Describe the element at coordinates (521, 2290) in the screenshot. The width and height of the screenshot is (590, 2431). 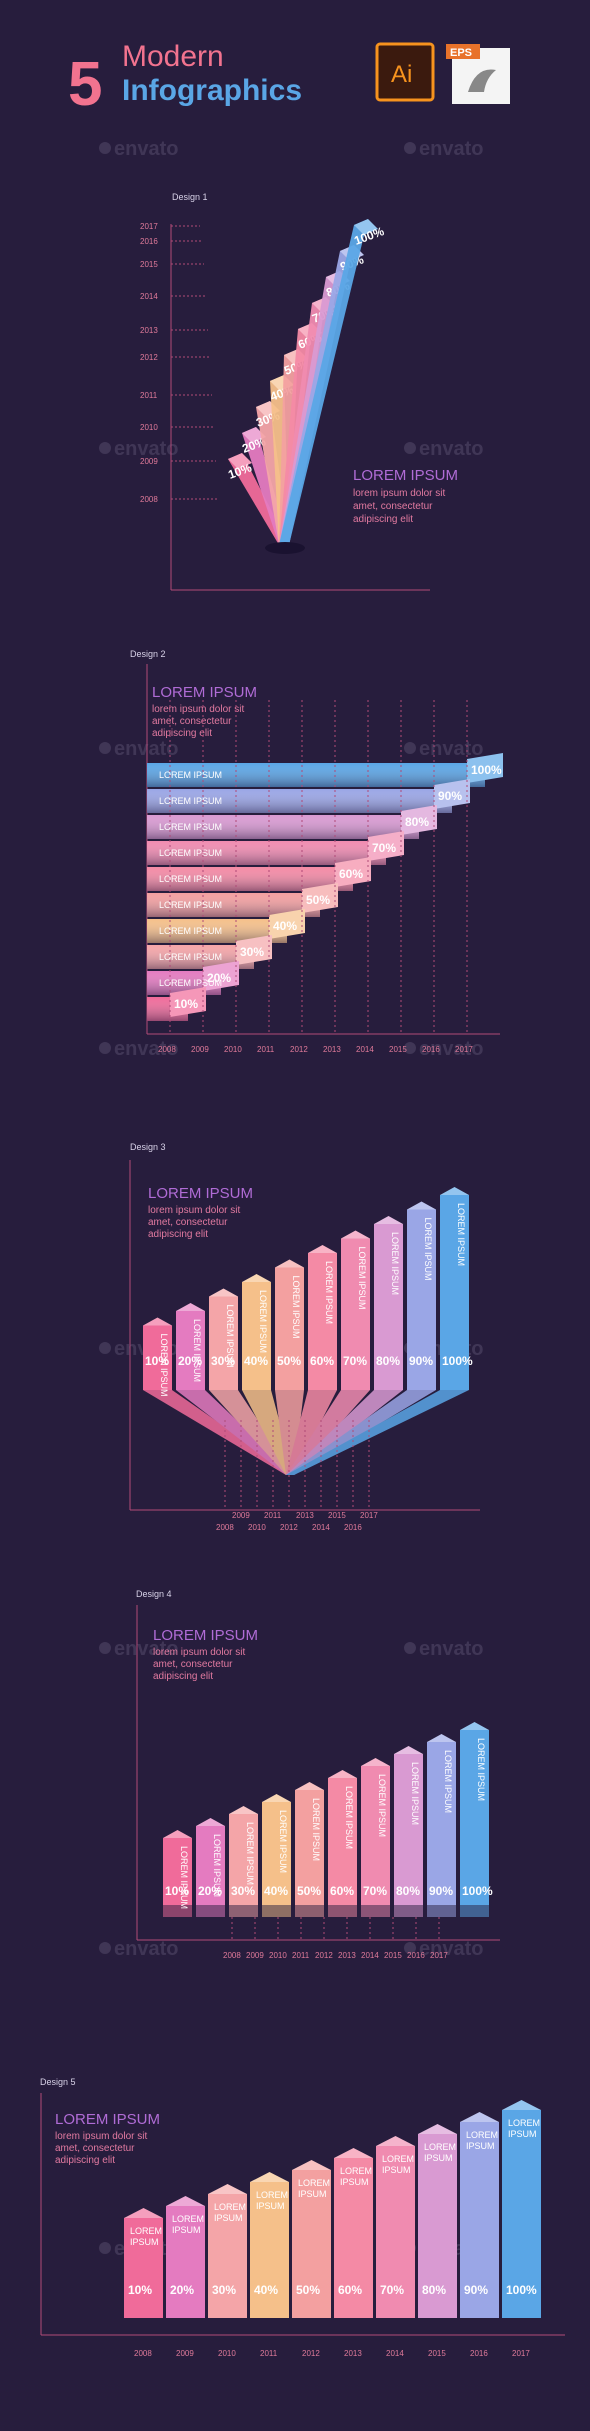
I see `stepped-bar-percent: 100%` at that location.